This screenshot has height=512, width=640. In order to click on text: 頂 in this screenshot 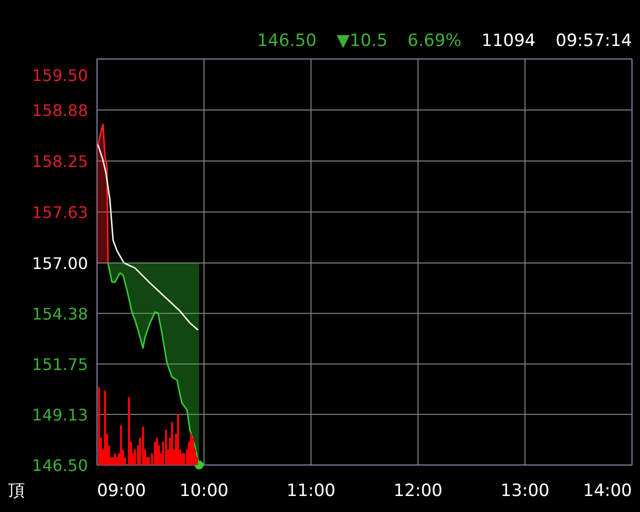, I will do `click(16, 491)`.